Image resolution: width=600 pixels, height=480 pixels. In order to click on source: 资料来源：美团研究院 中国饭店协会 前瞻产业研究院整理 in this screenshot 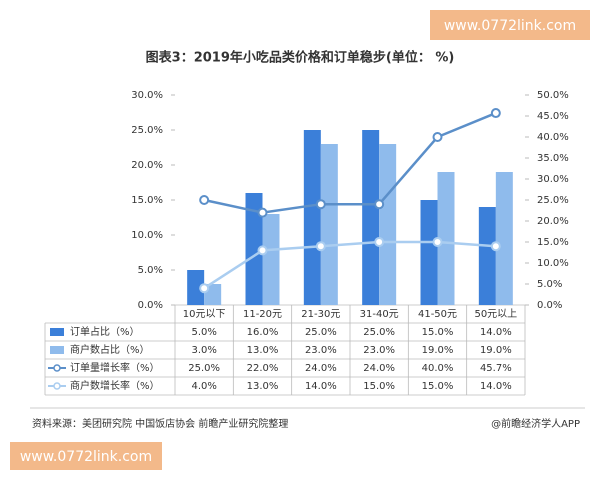, I will do `click(160, 423)`.